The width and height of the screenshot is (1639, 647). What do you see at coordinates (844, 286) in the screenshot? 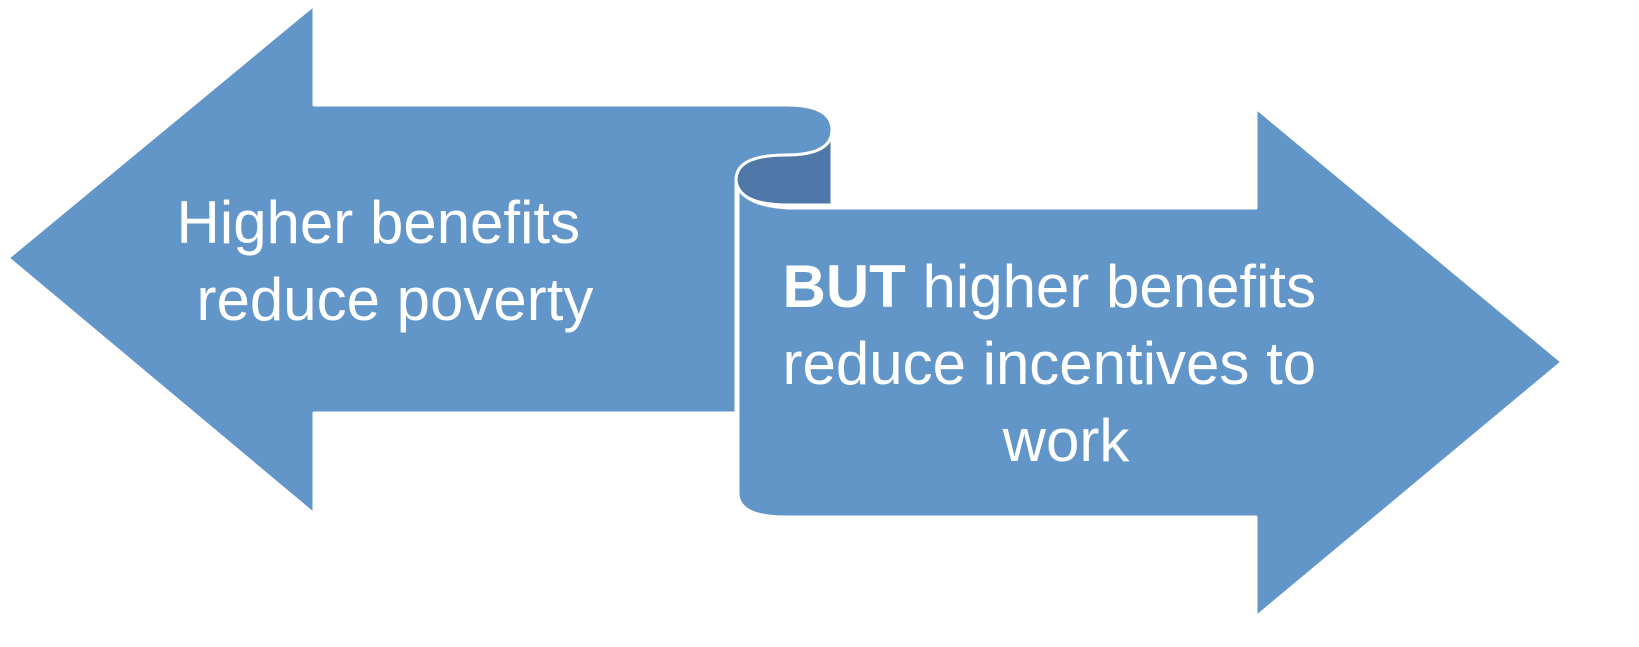
I see `right-arrow-line-1-bold: BUT` at bounding box center [844, 286].